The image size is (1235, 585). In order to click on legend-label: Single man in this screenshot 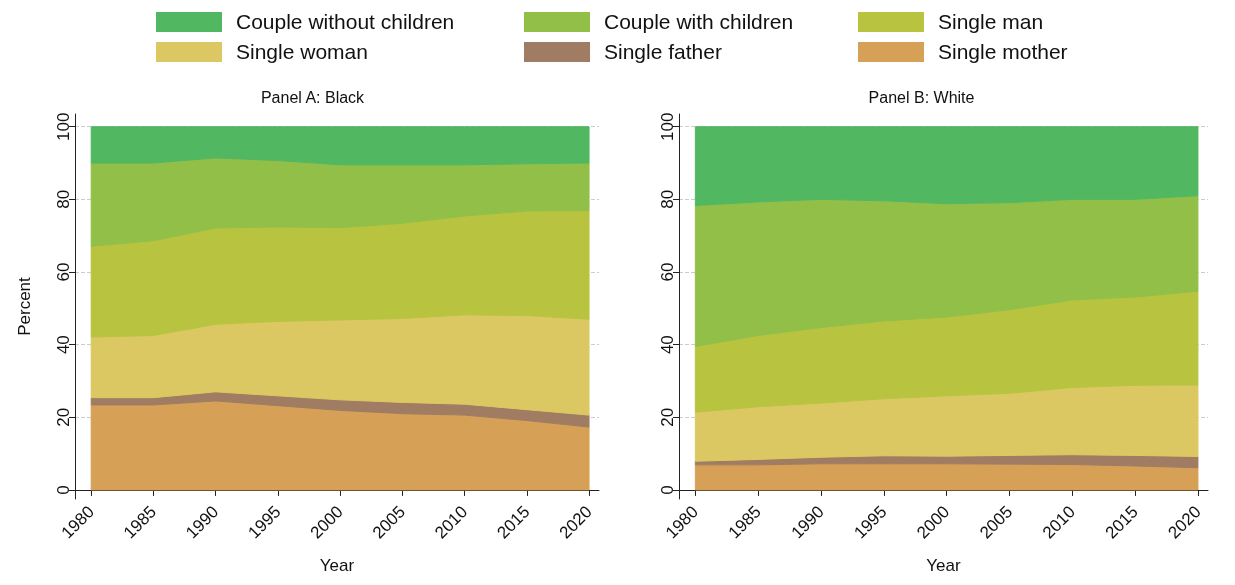, I will do `click(991, 22)`.